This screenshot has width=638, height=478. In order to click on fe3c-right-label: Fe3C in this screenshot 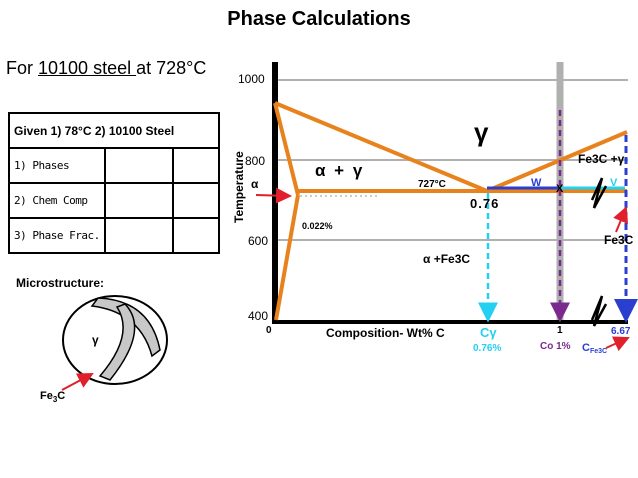, I will do `click(619, 240)`.